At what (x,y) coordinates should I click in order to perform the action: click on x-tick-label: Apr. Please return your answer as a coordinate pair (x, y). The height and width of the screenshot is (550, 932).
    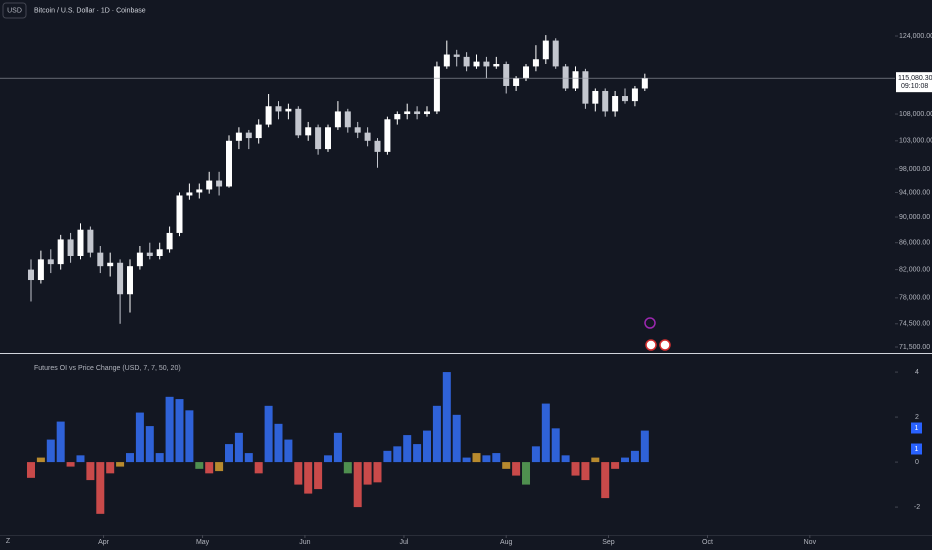
    Looking at the image, I should click on (104, 542).